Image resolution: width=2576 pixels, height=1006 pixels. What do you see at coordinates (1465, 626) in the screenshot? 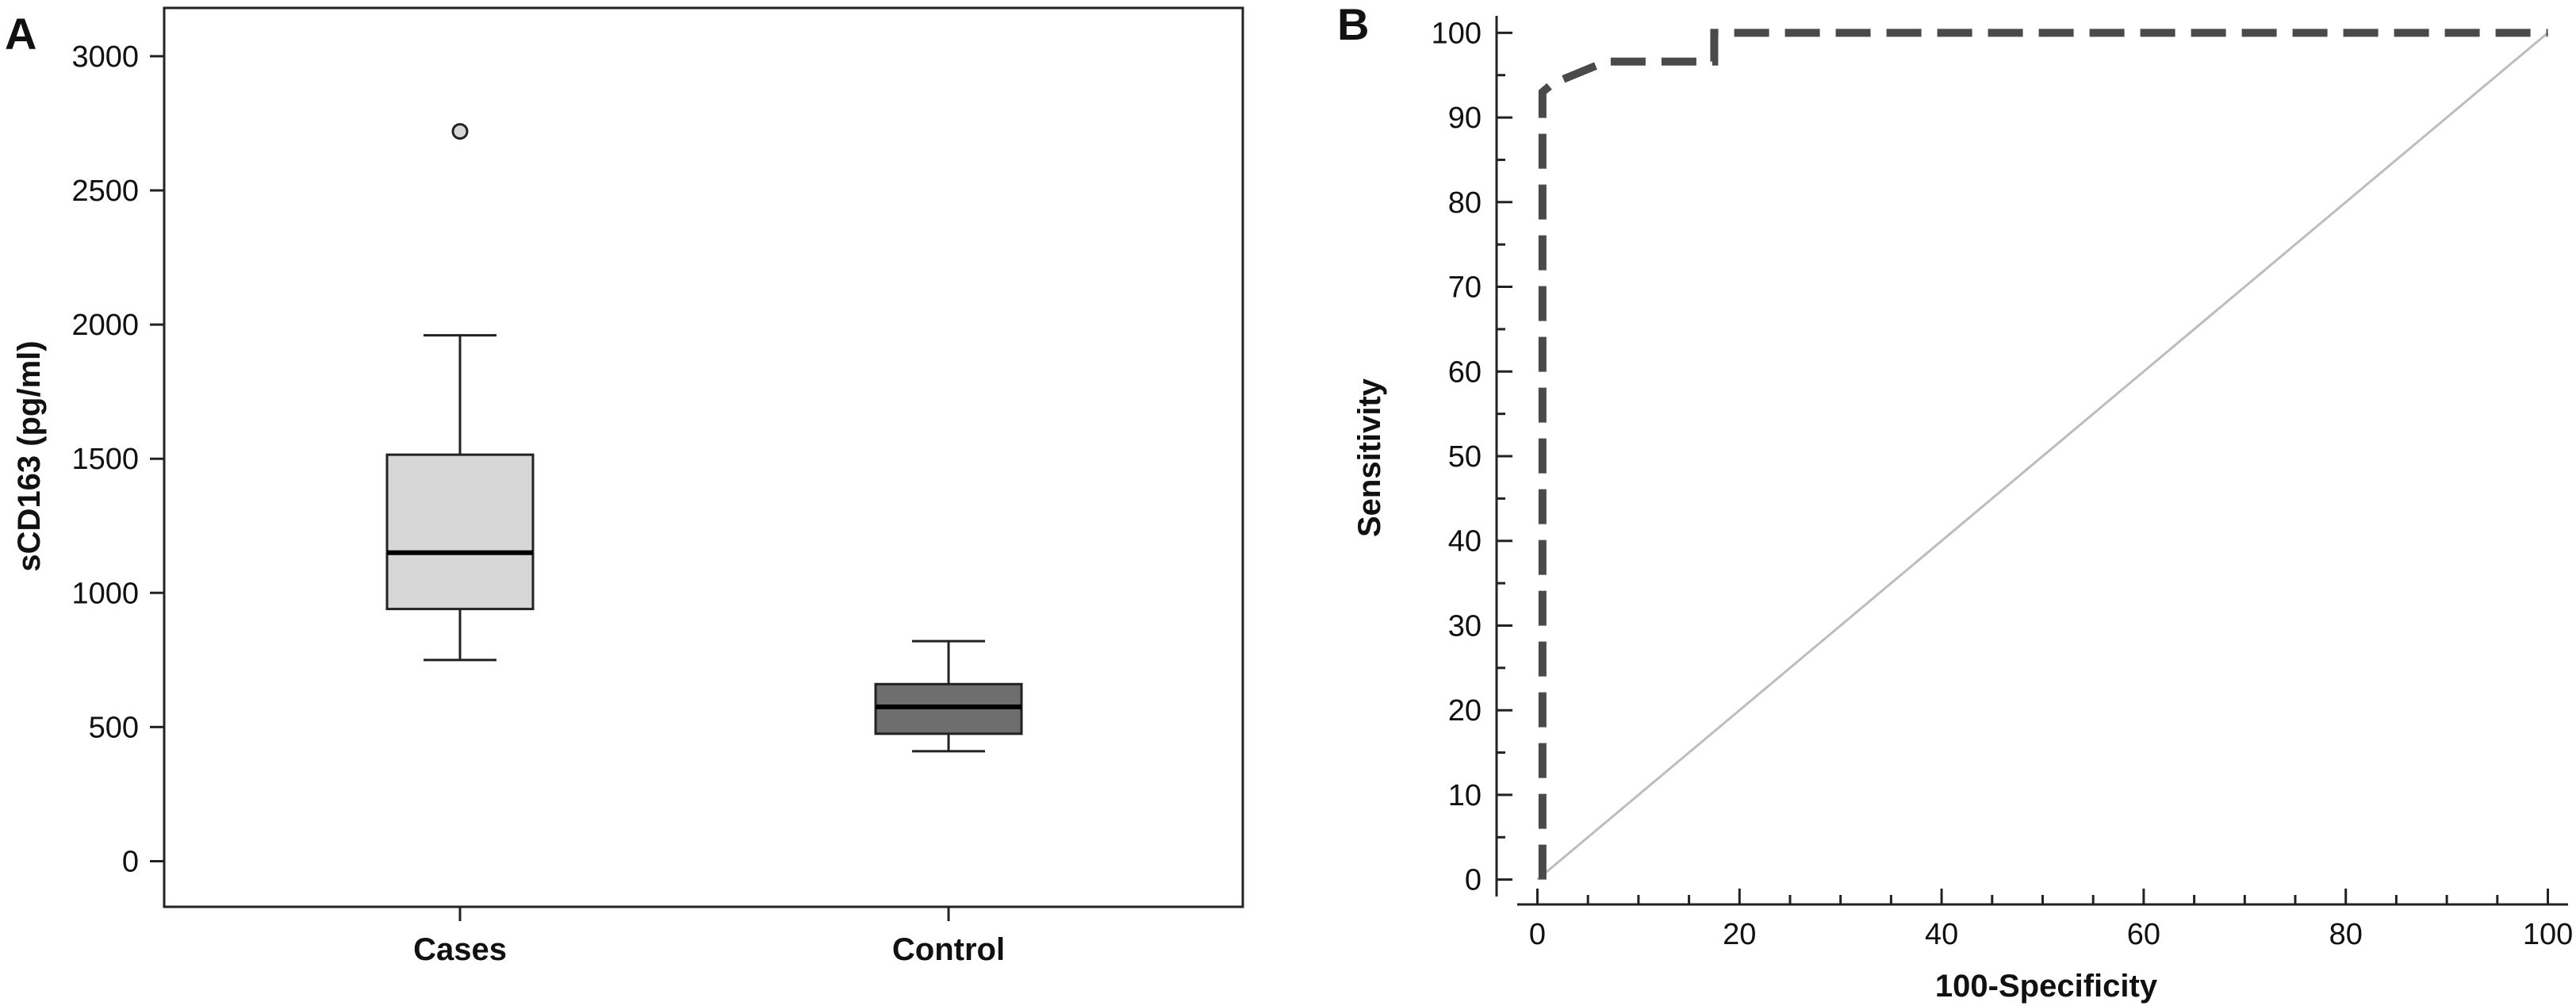
I see `y-tick-label: 30` at bounding box center [1465, 626].